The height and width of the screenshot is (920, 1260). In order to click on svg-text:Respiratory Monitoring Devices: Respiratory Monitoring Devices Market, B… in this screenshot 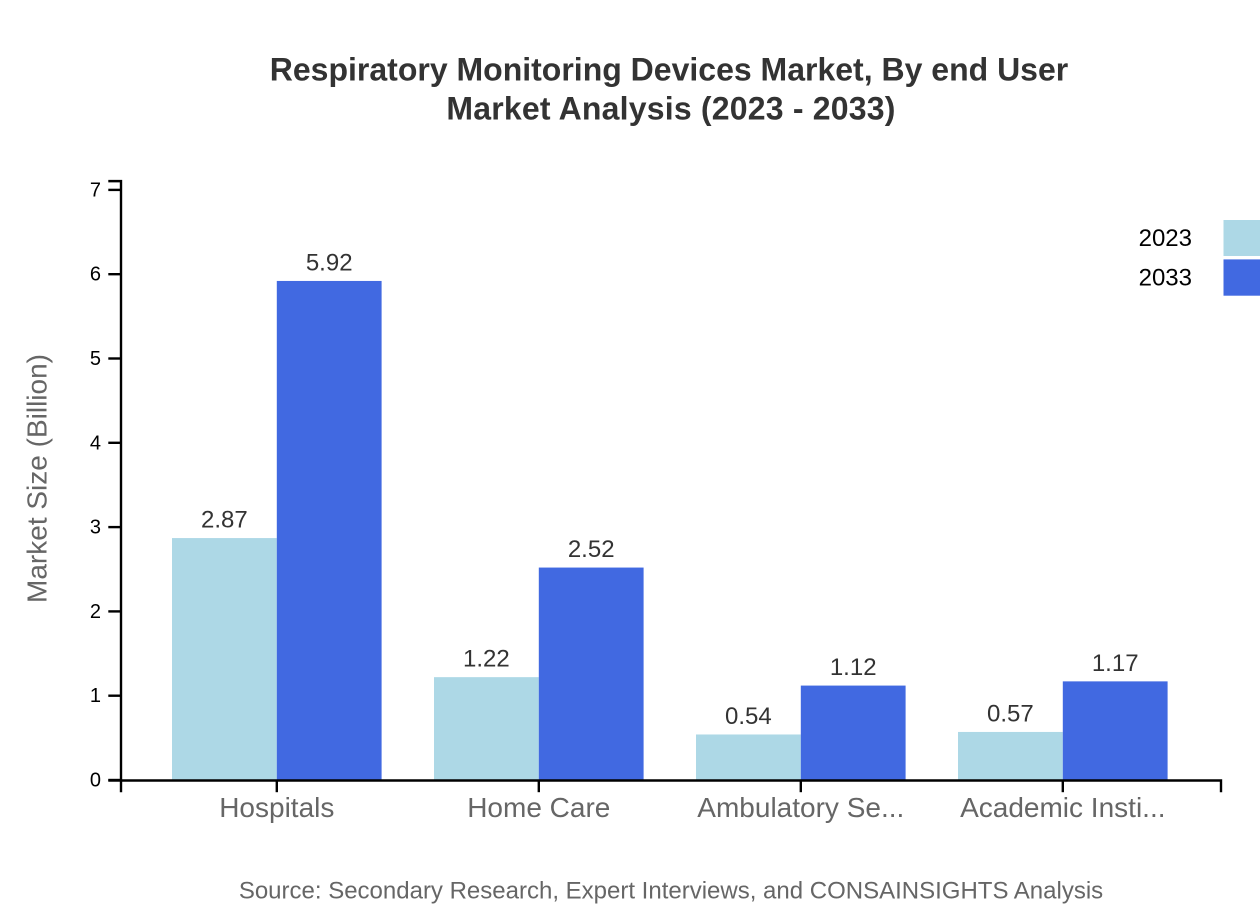, I will do `click(669, 69)`.